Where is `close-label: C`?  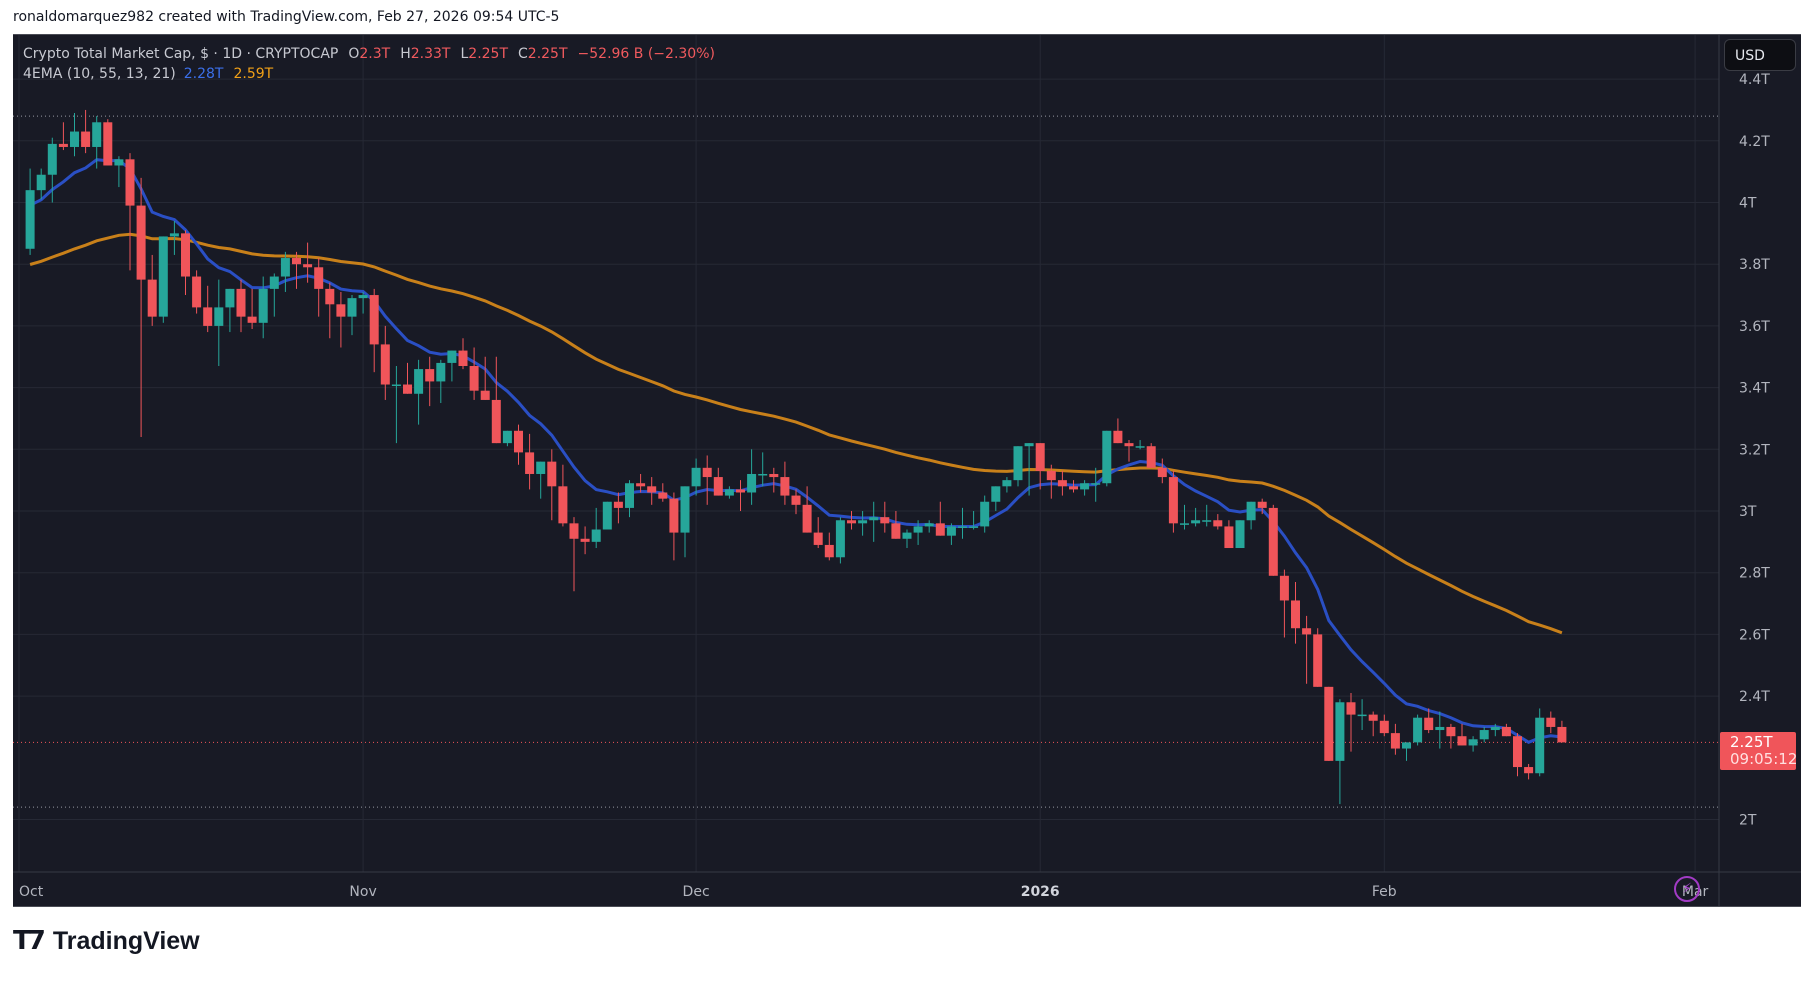 close-label: C is located at coordinates (523, 54).